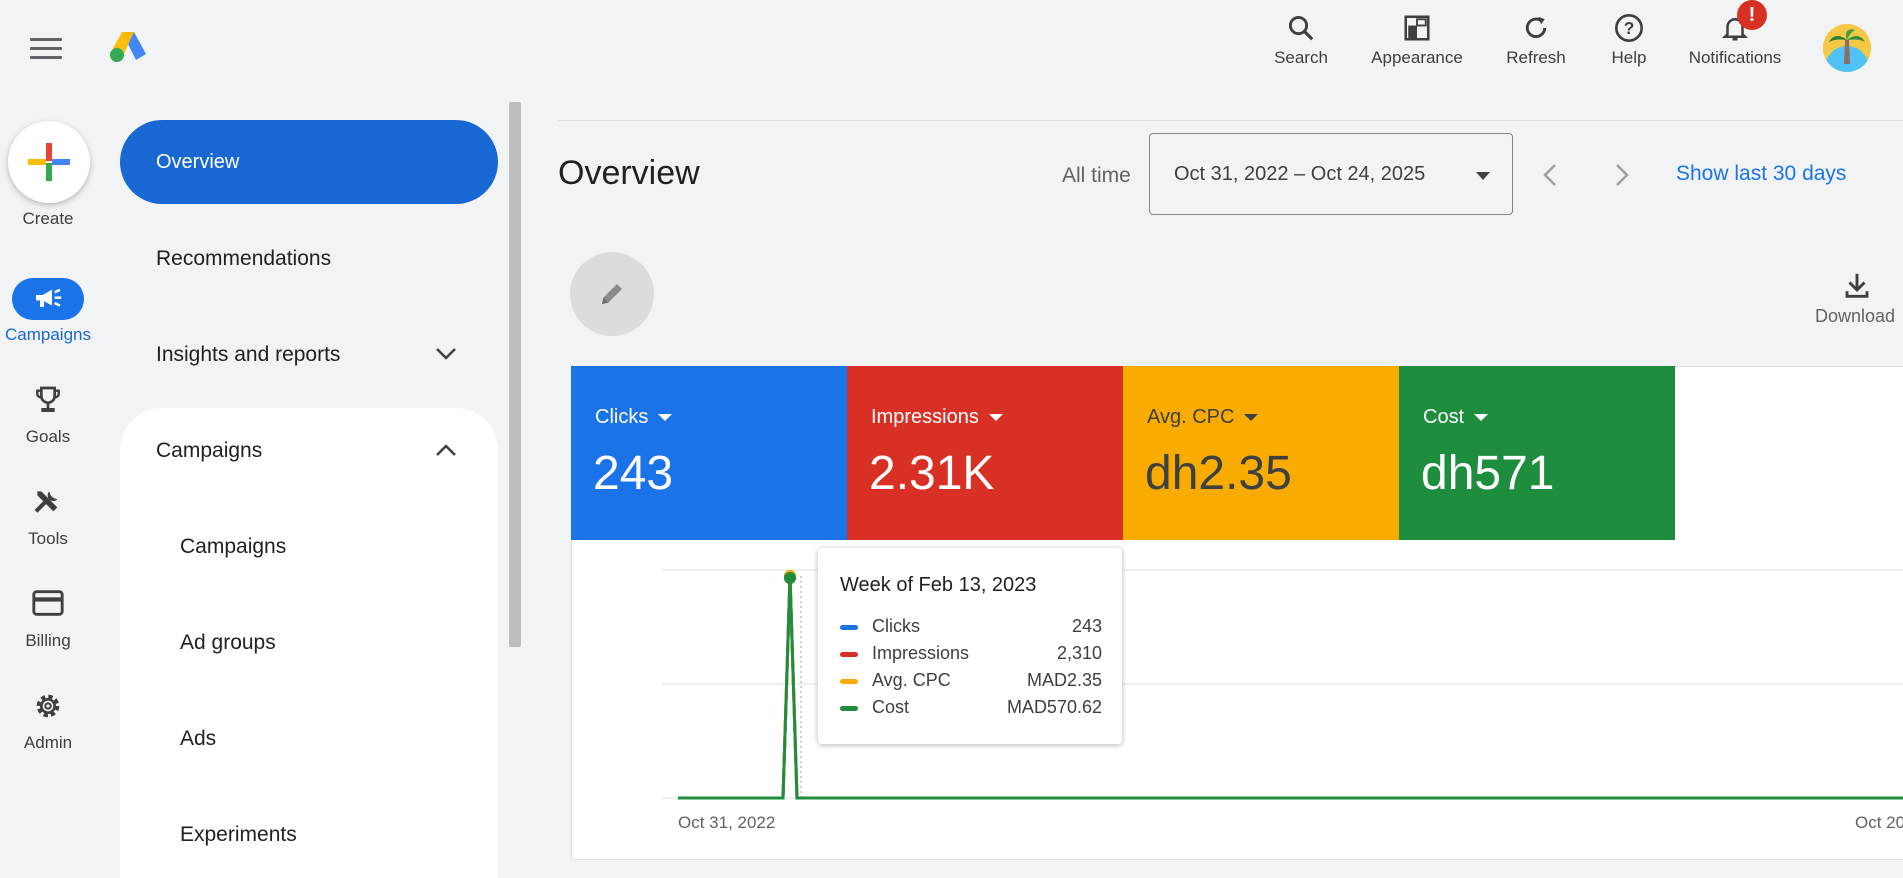  I want to click on trophy-icon, so click(48, 399).